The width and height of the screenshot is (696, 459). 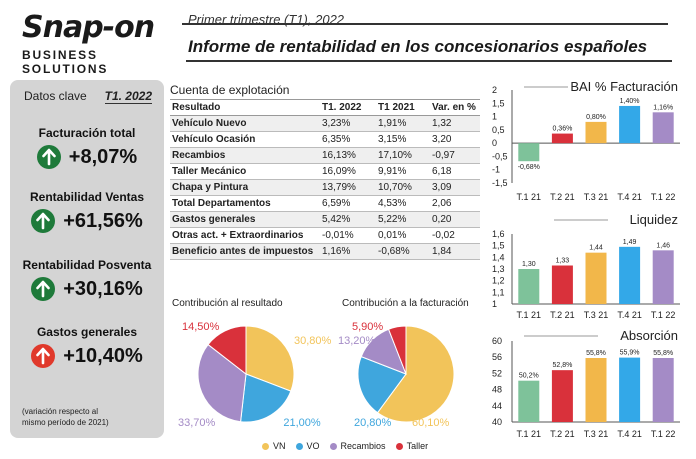 What do you see at coordinates (497, 341) in the screenshot?
I see `y-tick-label: 60` at bounding box center [497, 341].